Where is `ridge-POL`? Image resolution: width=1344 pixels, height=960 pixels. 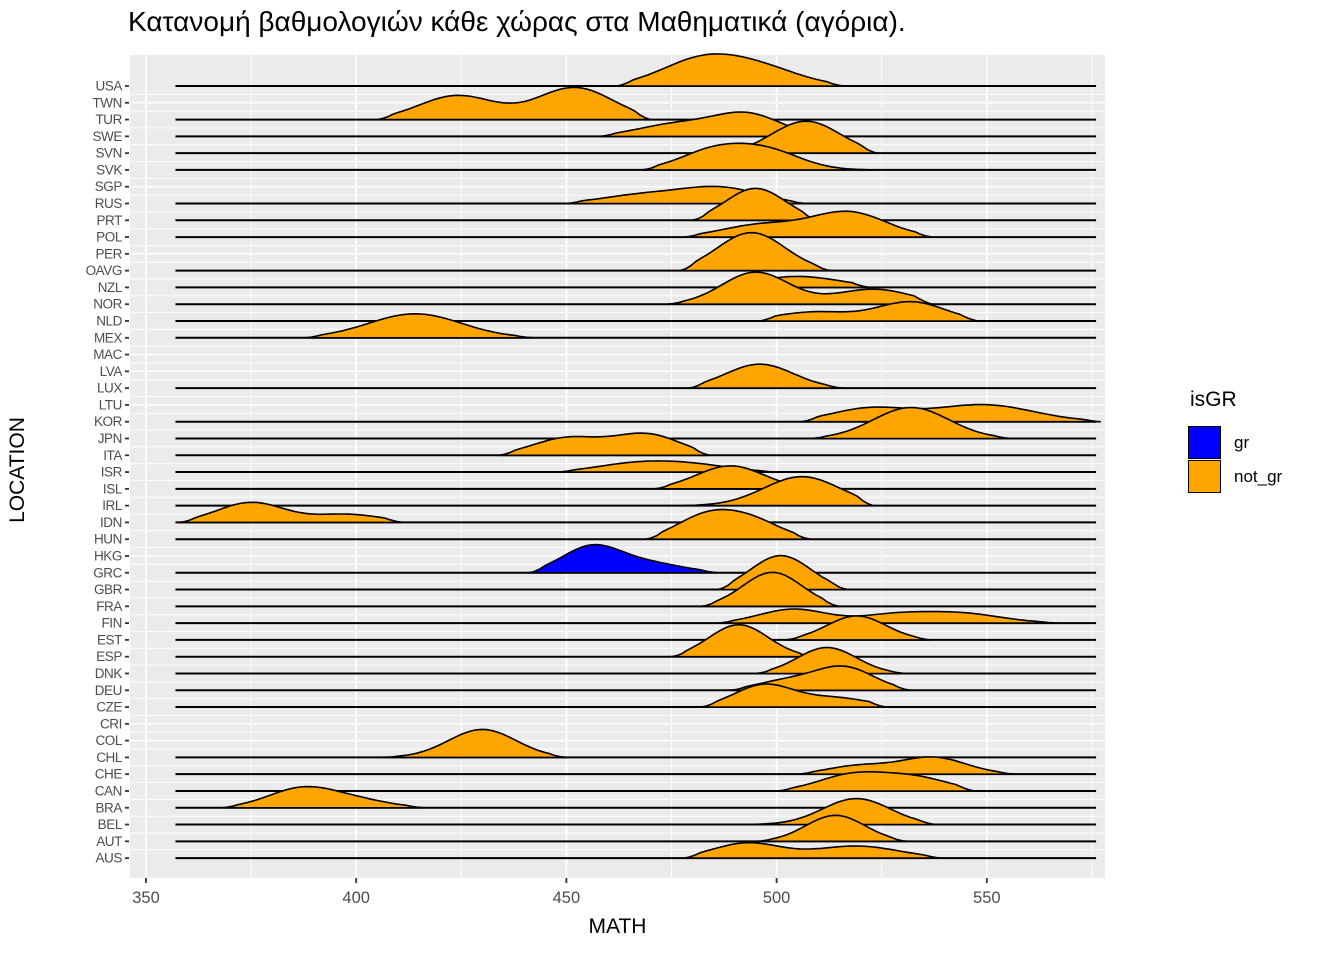
ridge-POL is located at coordinates (808, 224).